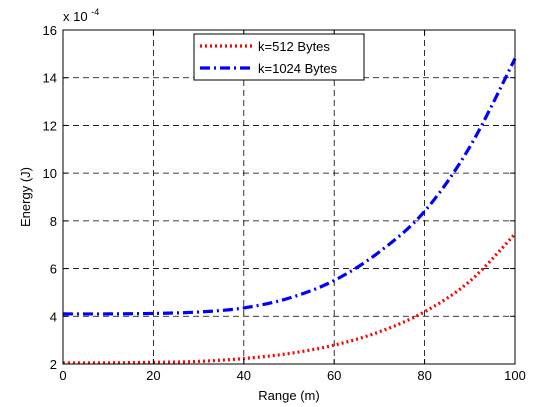  I want to click on y-axis-label: Energy (J), so click(25, 197).